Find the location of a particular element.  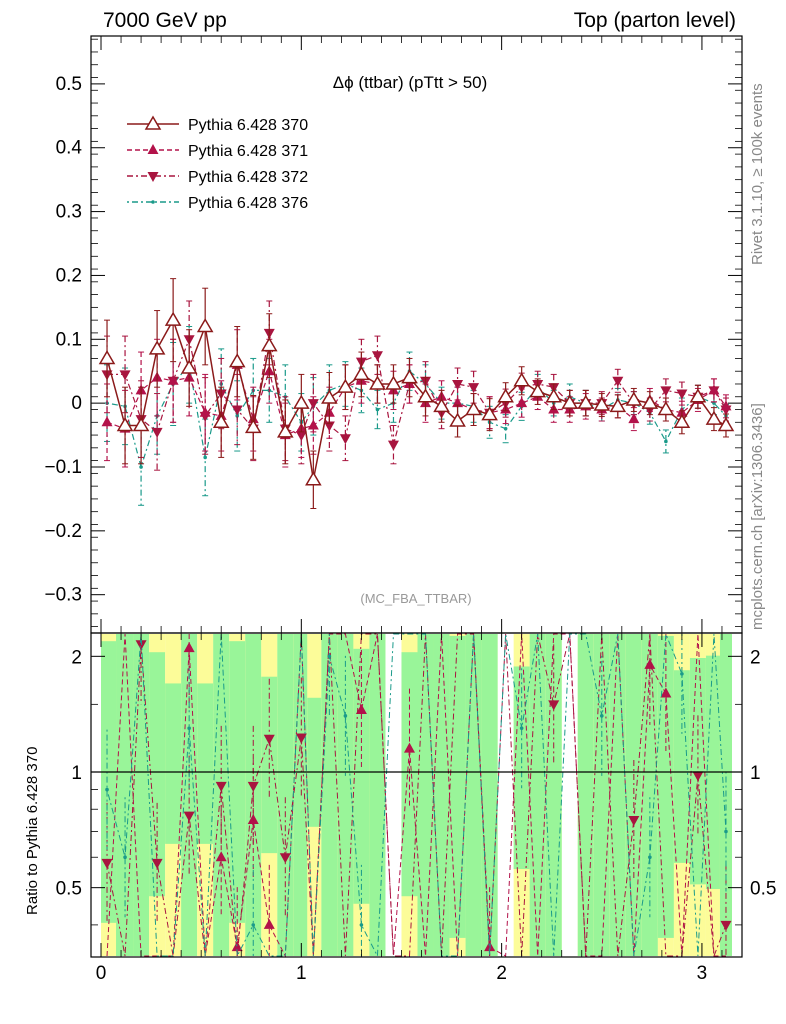

main-ytick-label-7: 0.4 is located at coordinates (69, 148).